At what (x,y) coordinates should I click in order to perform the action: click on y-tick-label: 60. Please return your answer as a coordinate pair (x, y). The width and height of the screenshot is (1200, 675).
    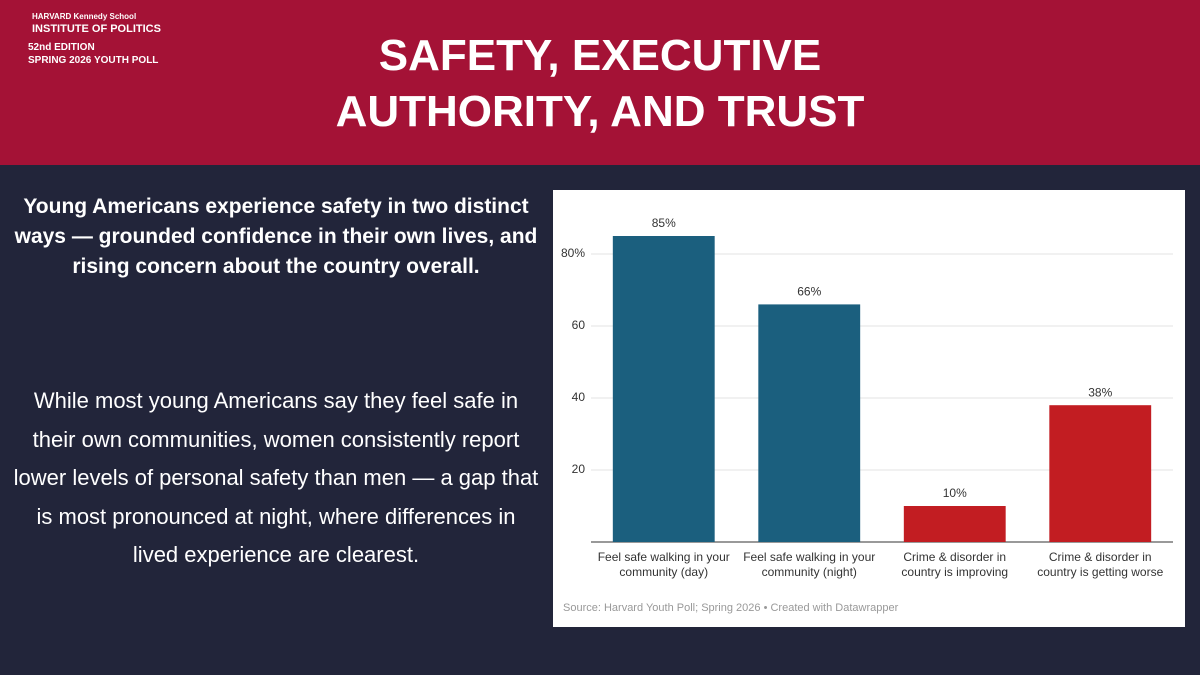
    Looking at the image, I should click on (579, 325).